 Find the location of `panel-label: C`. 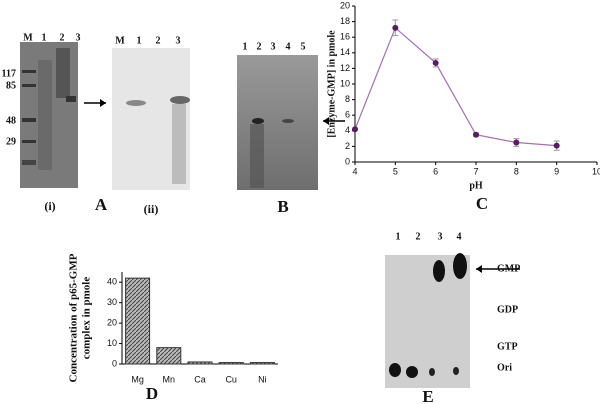

panel-label: C is located at coordinates (482, 203).